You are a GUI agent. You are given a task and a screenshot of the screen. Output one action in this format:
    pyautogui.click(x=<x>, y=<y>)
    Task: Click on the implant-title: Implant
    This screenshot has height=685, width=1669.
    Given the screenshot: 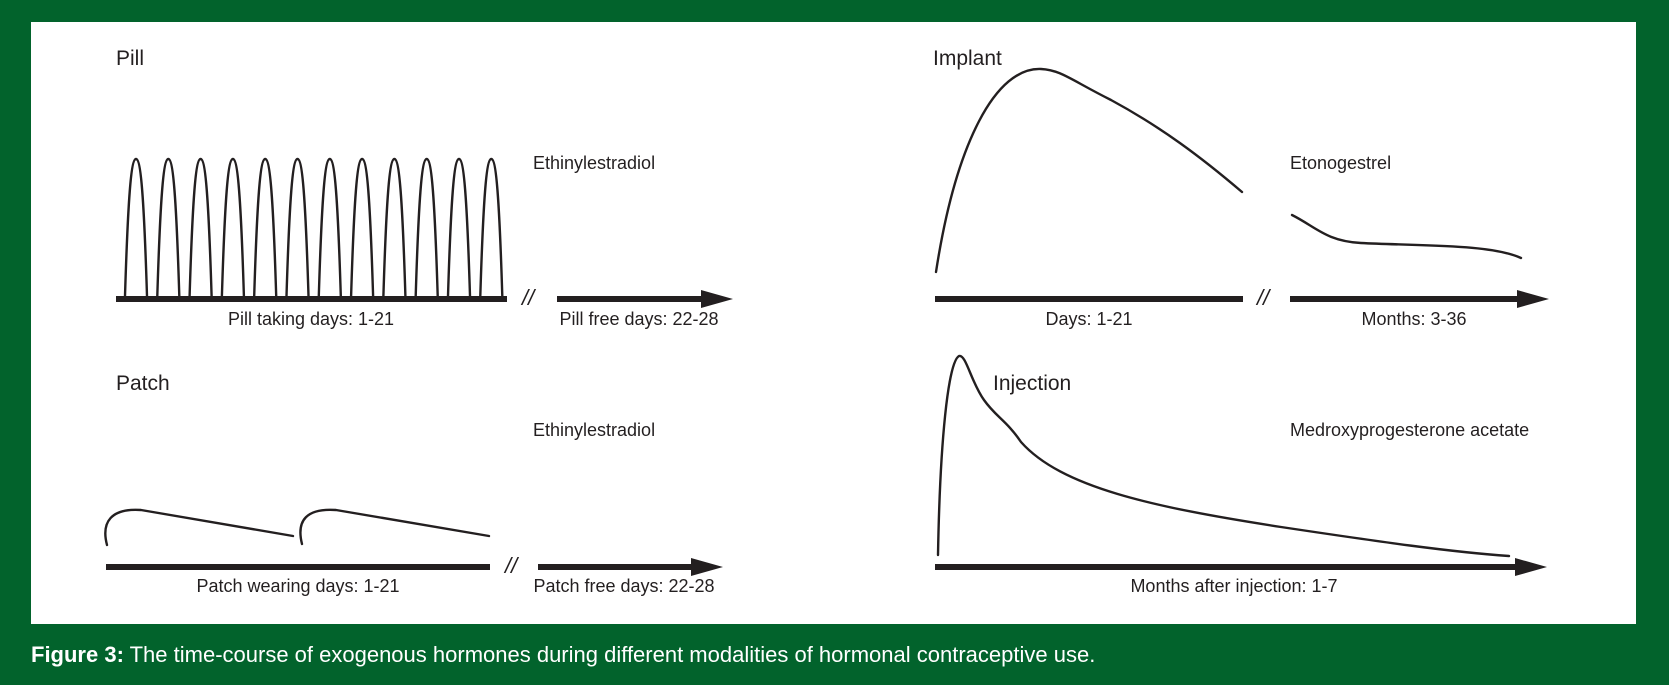 What is the action you would take?
    pyautogui.click(x=967, y=58)
    